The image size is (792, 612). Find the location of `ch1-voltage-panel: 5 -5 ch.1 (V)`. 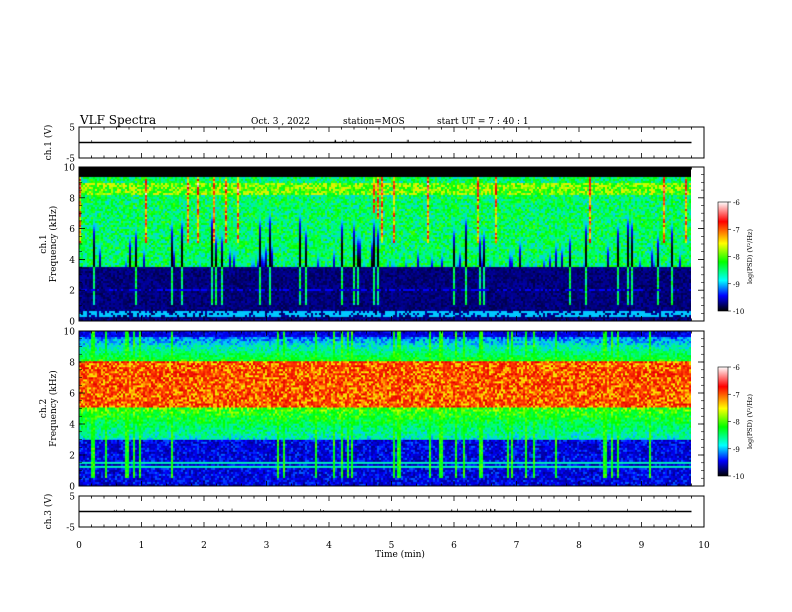

ch1-voltage-panel: 5 -5 ch.1 (V) is located at coordinates (374, 144).